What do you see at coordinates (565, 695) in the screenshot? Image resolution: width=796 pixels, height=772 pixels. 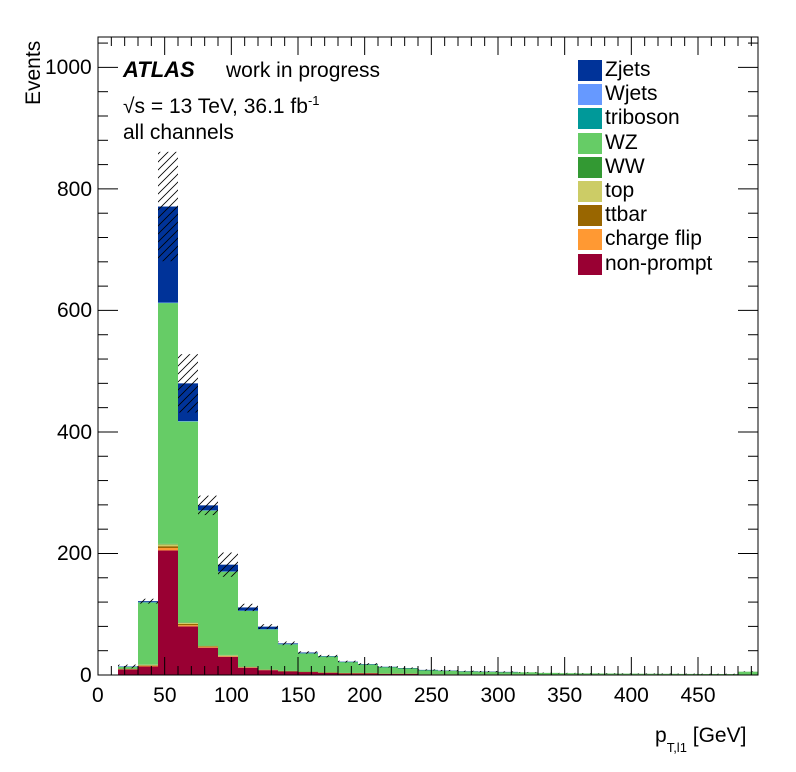 I see `x-tick-label: 350` at bounding box center [565, 695].